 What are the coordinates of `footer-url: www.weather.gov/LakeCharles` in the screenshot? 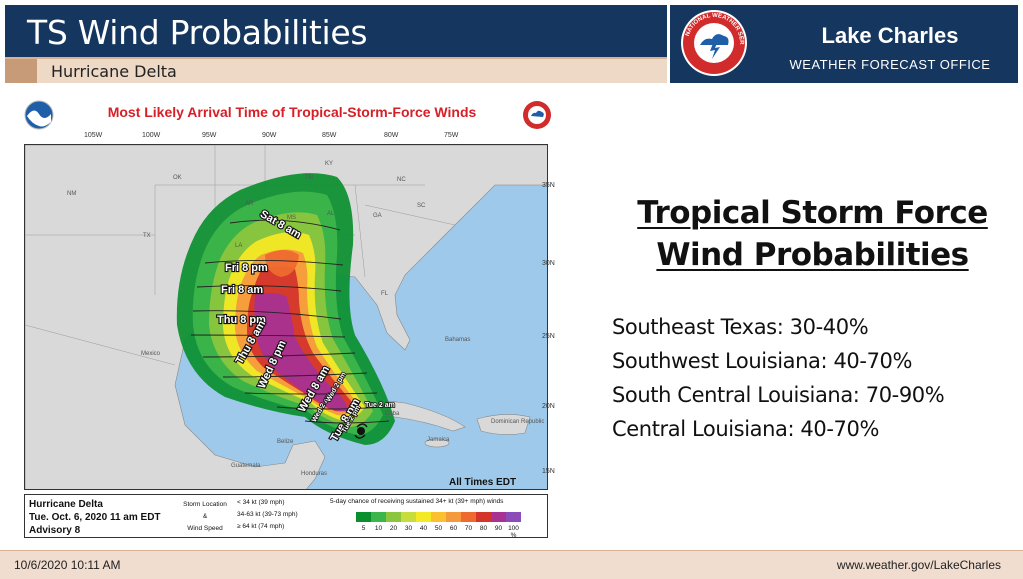 It's located at (918, 565).